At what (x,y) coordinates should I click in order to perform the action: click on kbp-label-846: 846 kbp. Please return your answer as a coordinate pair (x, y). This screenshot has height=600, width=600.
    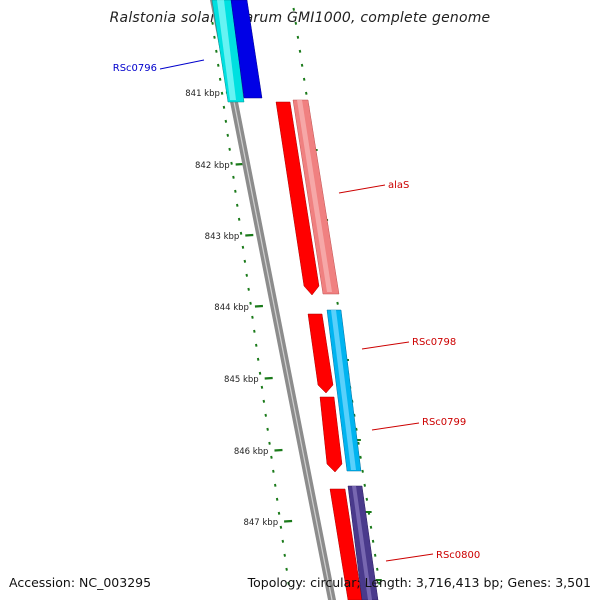
    Looking at the image, I should click on (251, 452).